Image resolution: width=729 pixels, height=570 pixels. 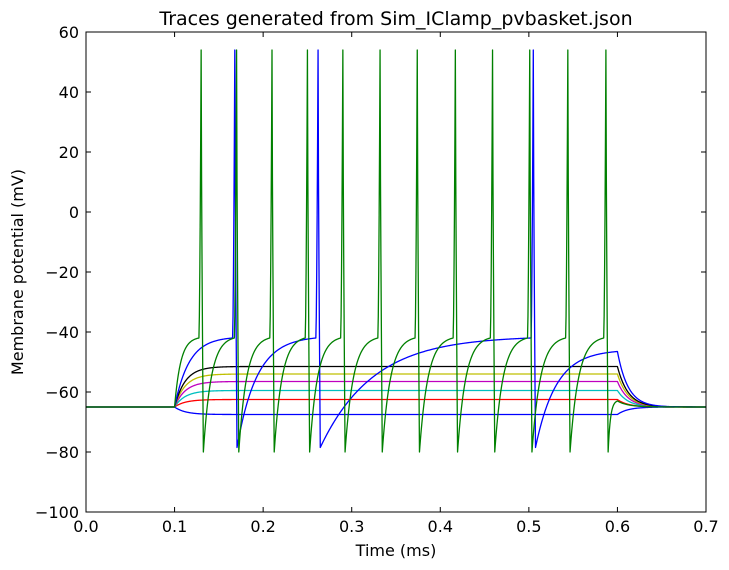 What do you see at coordinates (85, 526) in the screenshot?
I see `x-tick-label: 0.0` at bounding box center [85, 526].